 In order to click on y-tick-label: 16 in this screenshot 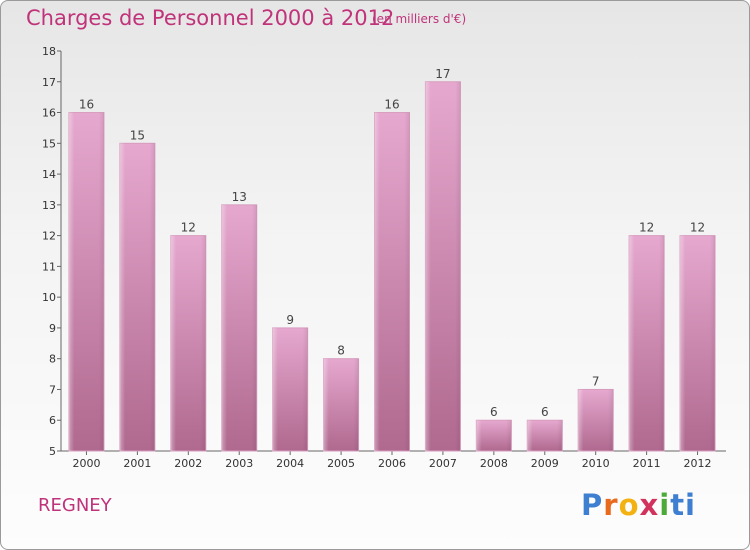, I will do `click(49, 113)`.